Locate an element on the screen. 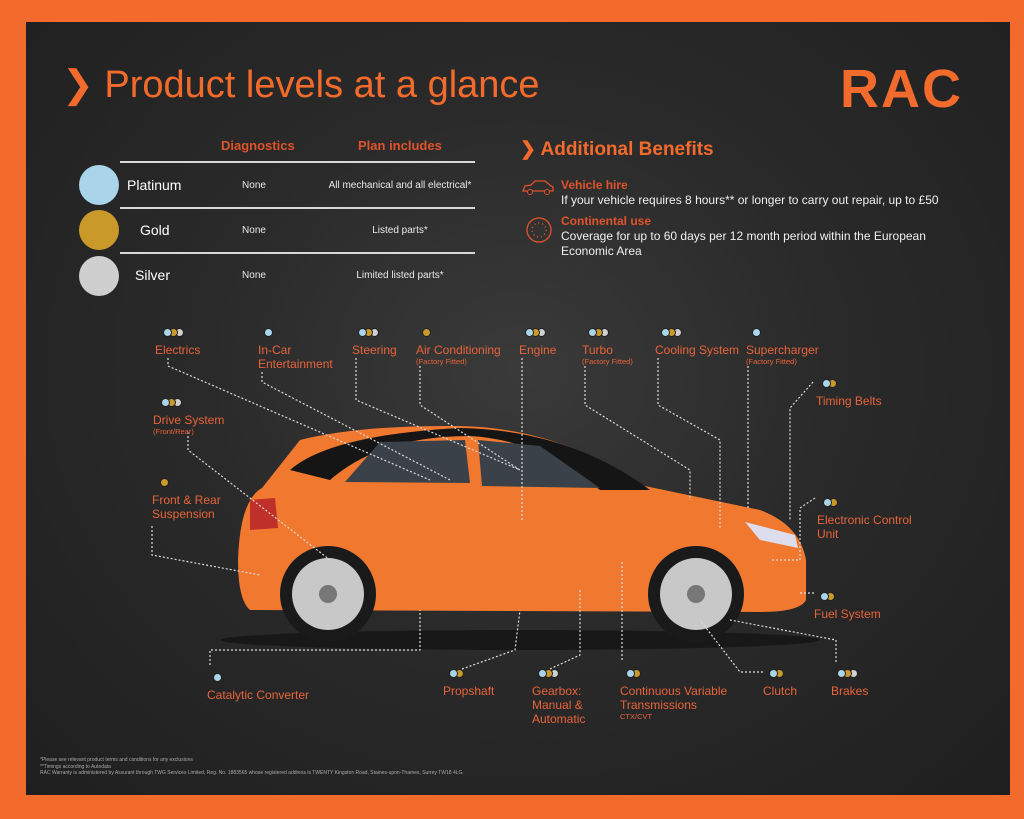 Image resolution: width=1024 pixels, height=819 pixels. part-fuel-system: Fuel System is located at coordinates (859, 606).